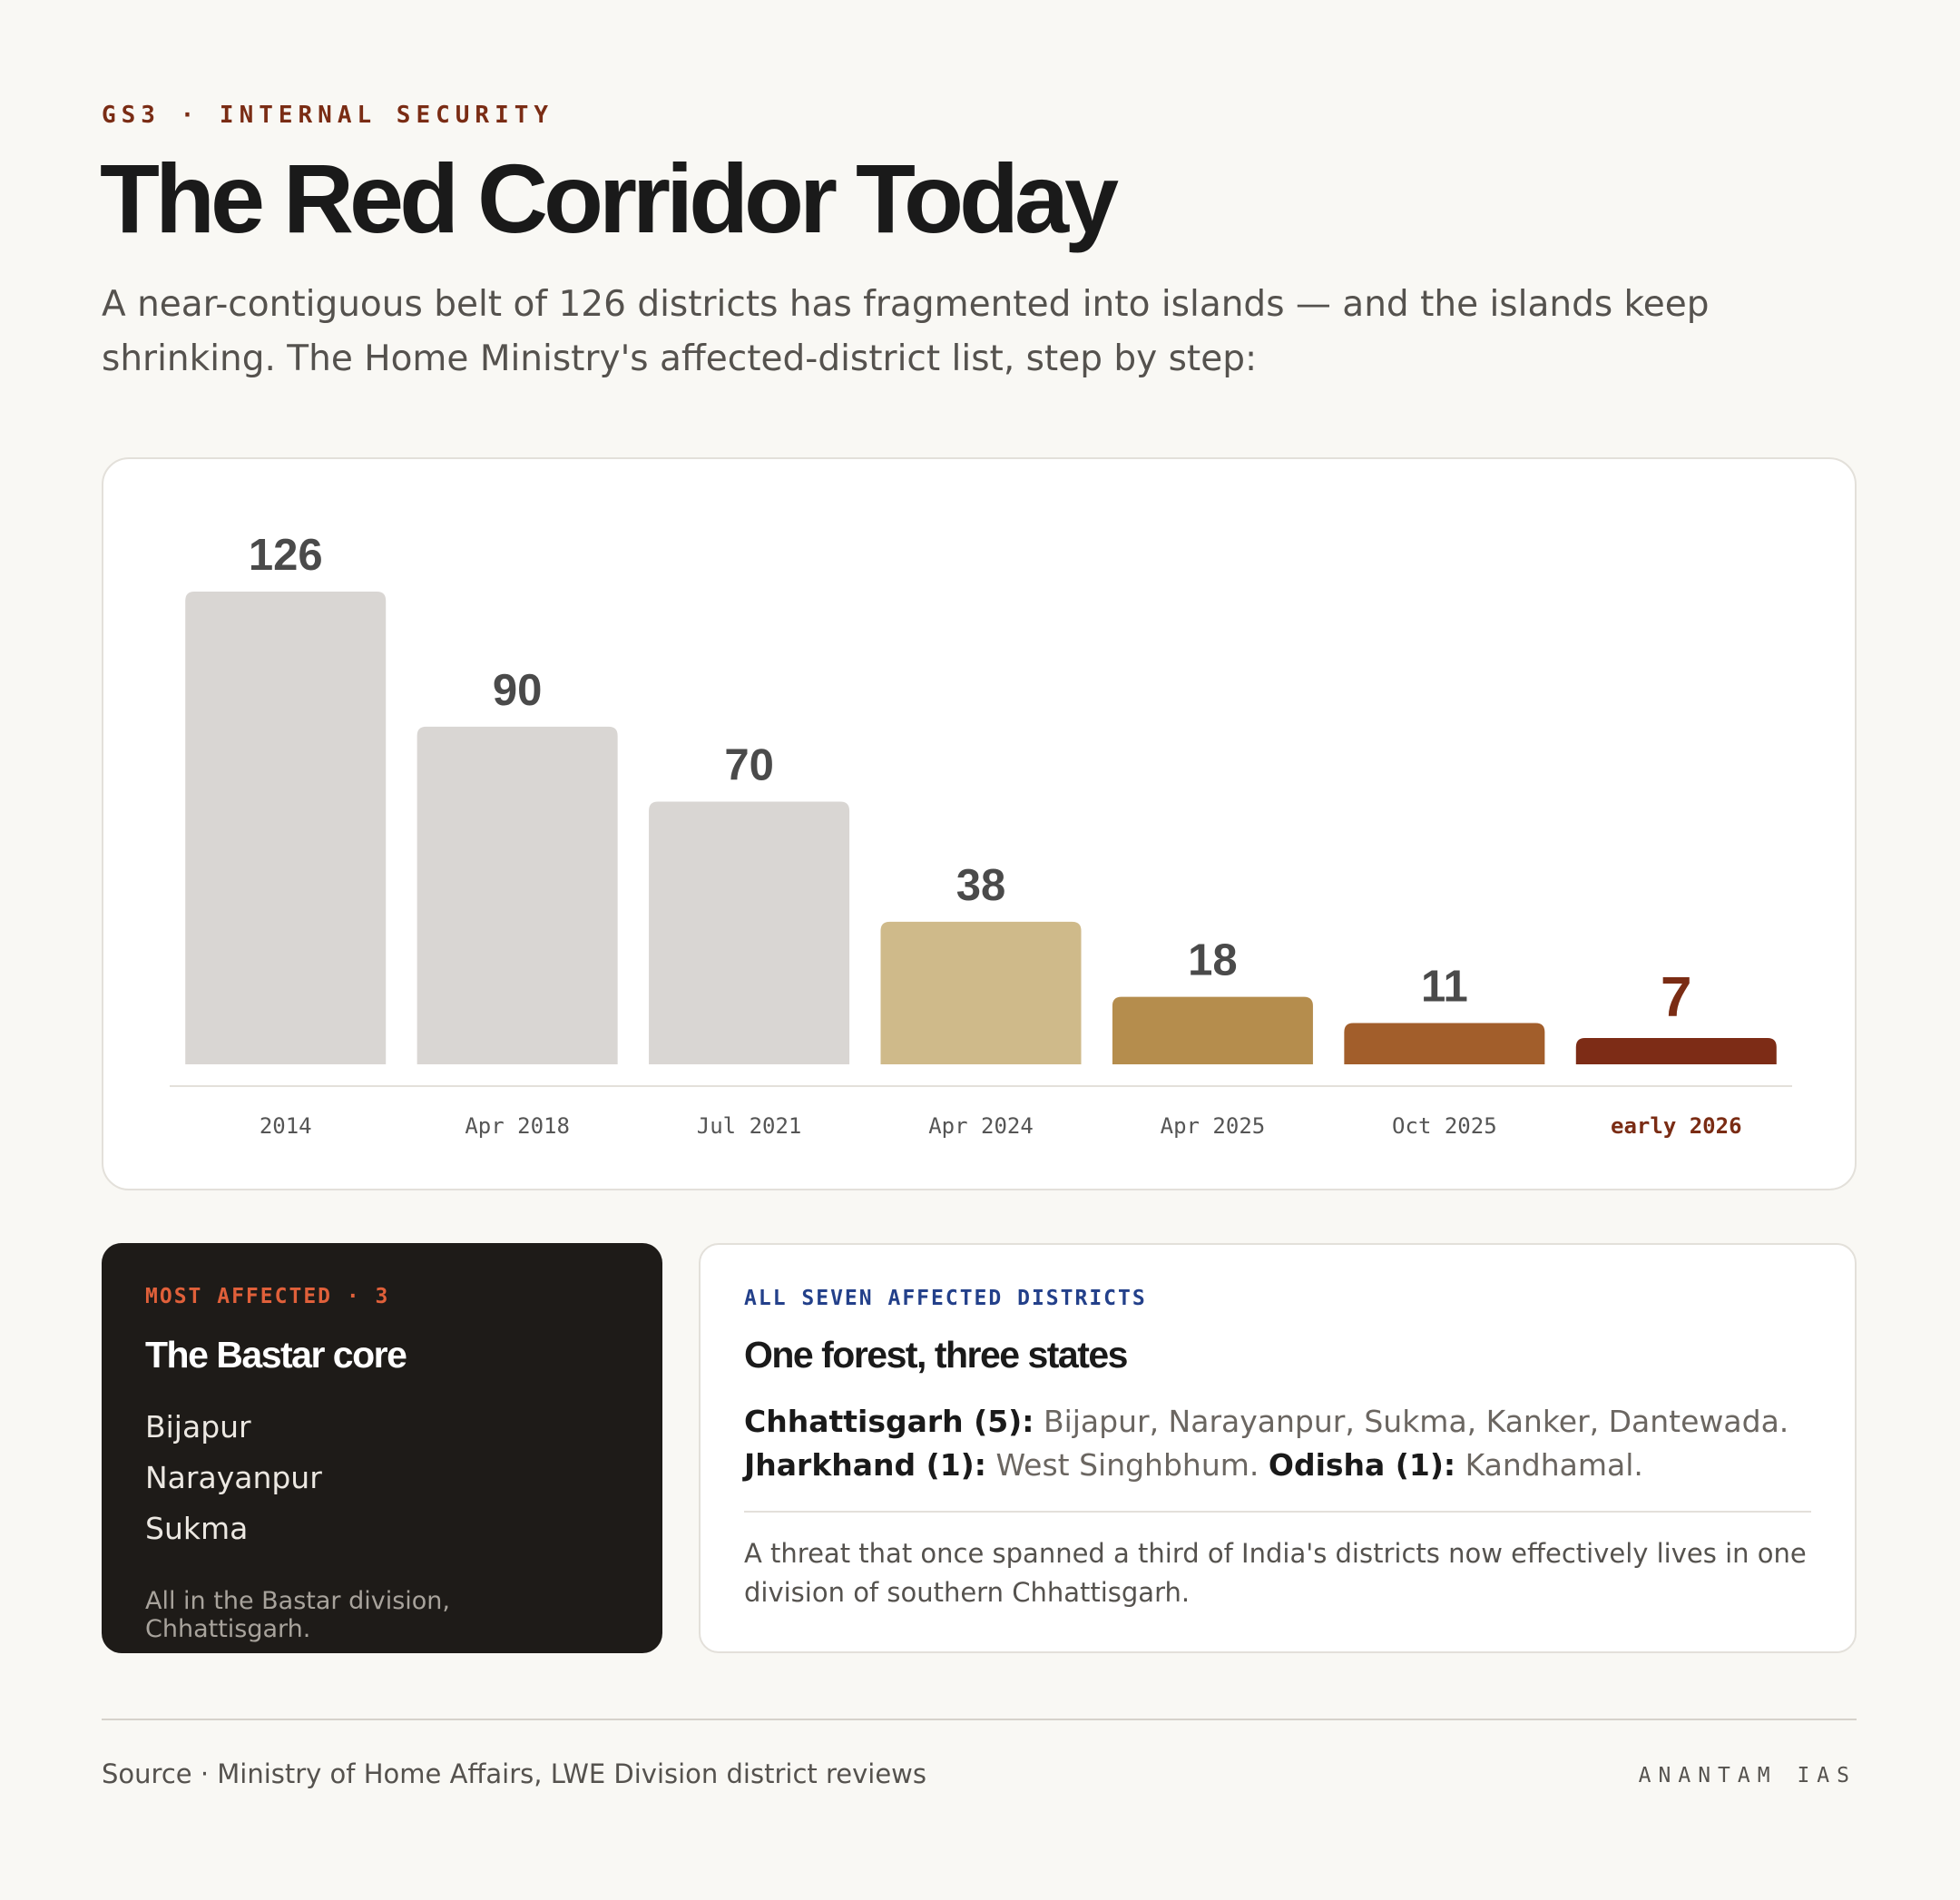 The width and height of the screenshot is (1960, 1900). What do you see at coordinates (865, 1465) in the screenshot?
I see `state-label-jharkhand: Jharkhand (1):` at bounding box center [865, 1465].